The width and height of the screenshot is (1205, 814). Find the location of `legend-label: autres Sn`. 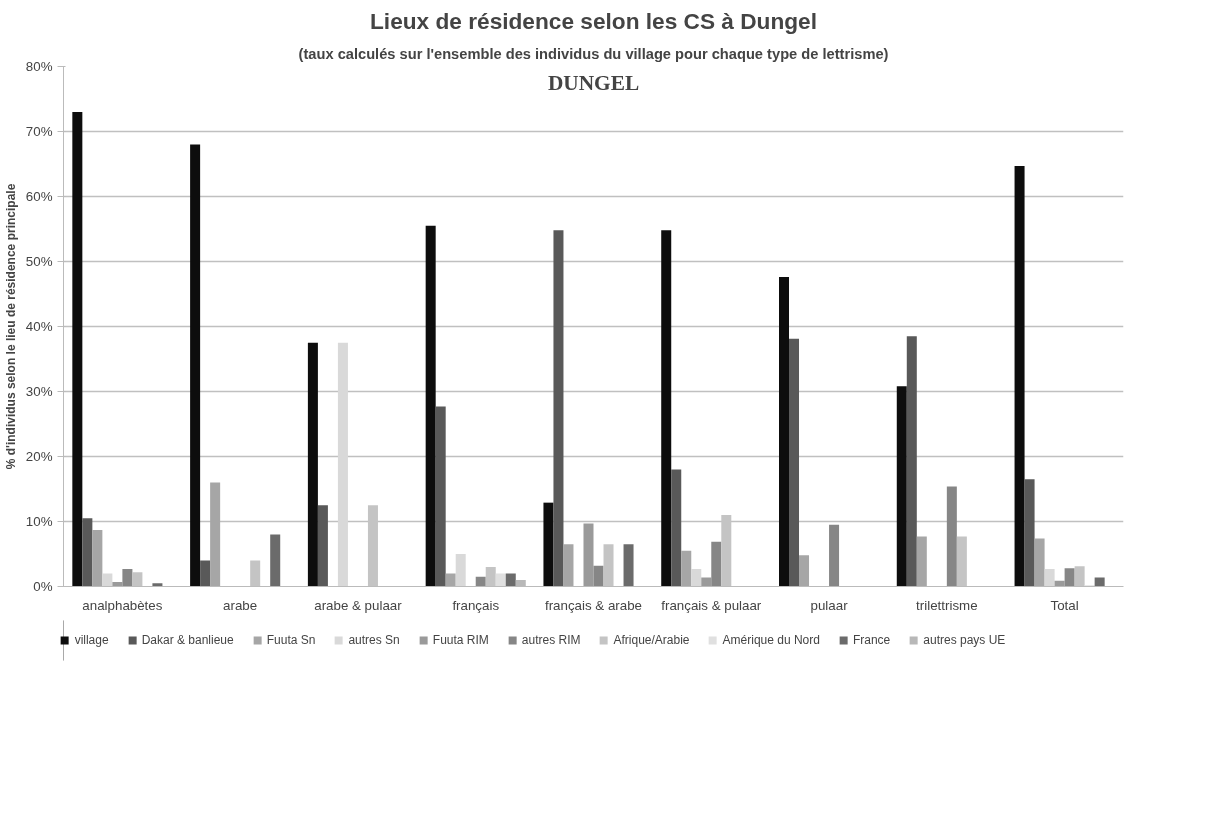

legend-label: autres Sn is located at coordinates (374, 640).